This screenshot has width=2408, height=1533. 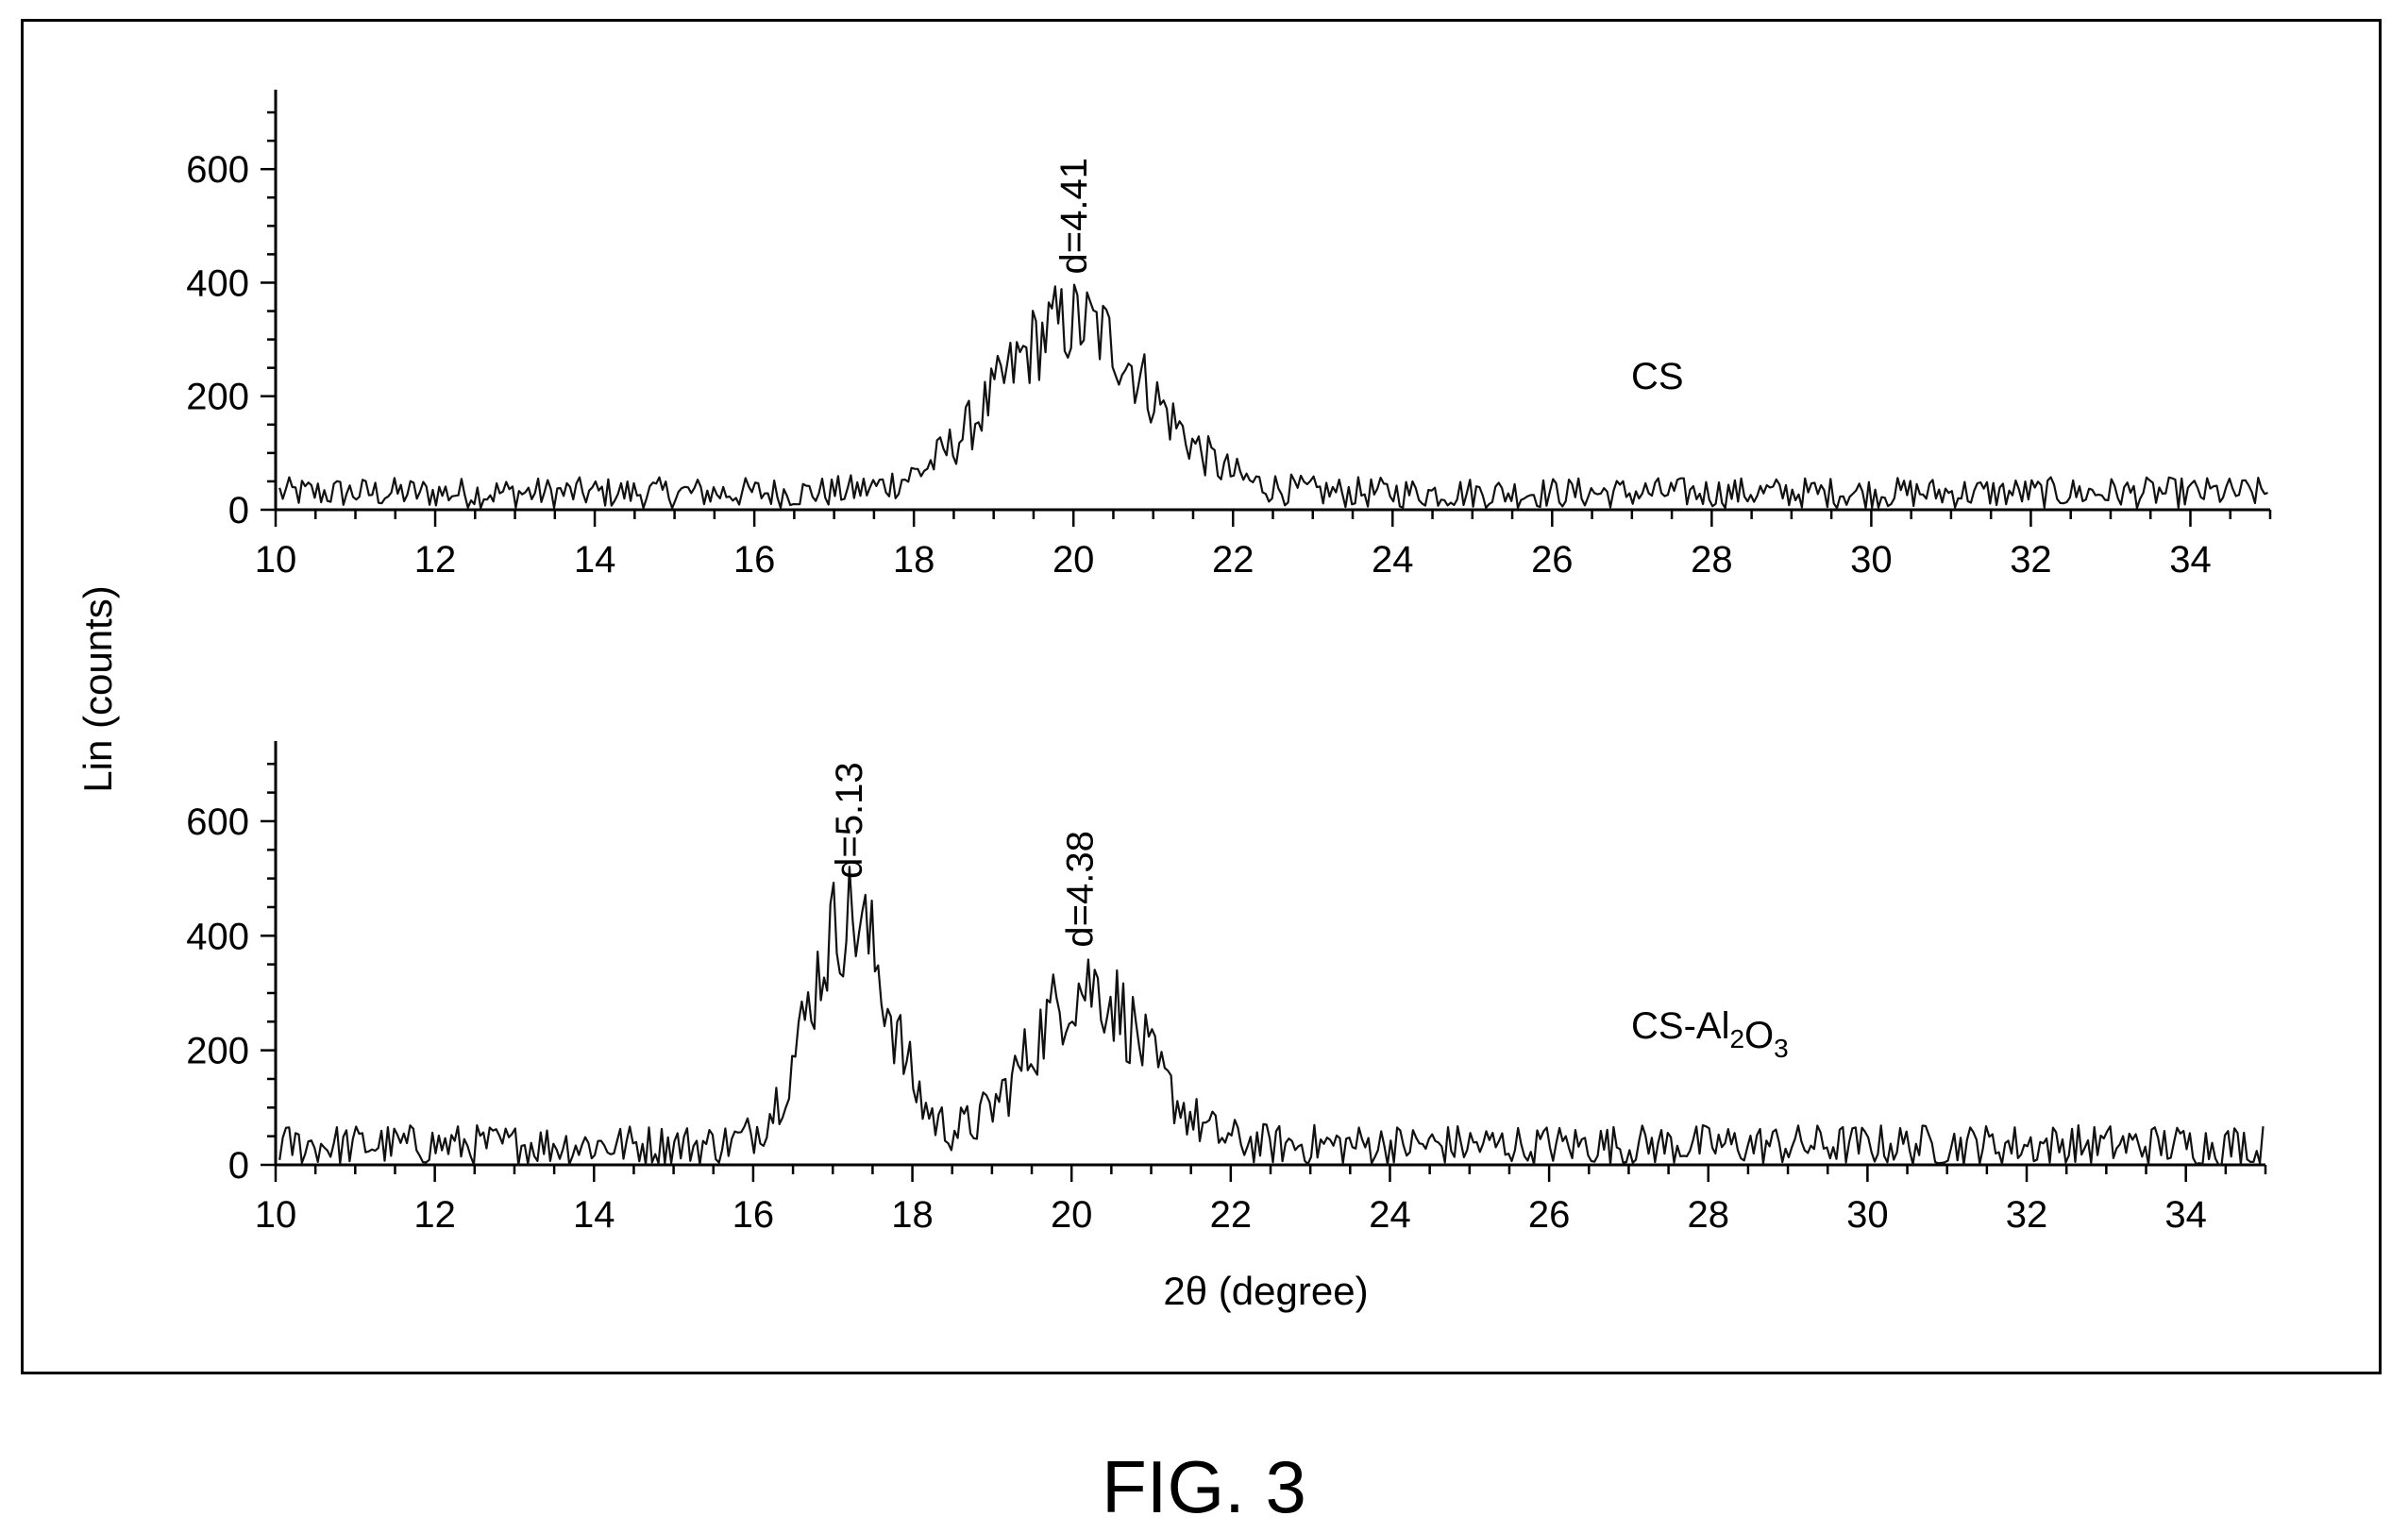 What do you see at coordinates (1081, 889) in the screenshot?
I see `peak-label: d=4.38` at bounding box center [1081, 889].